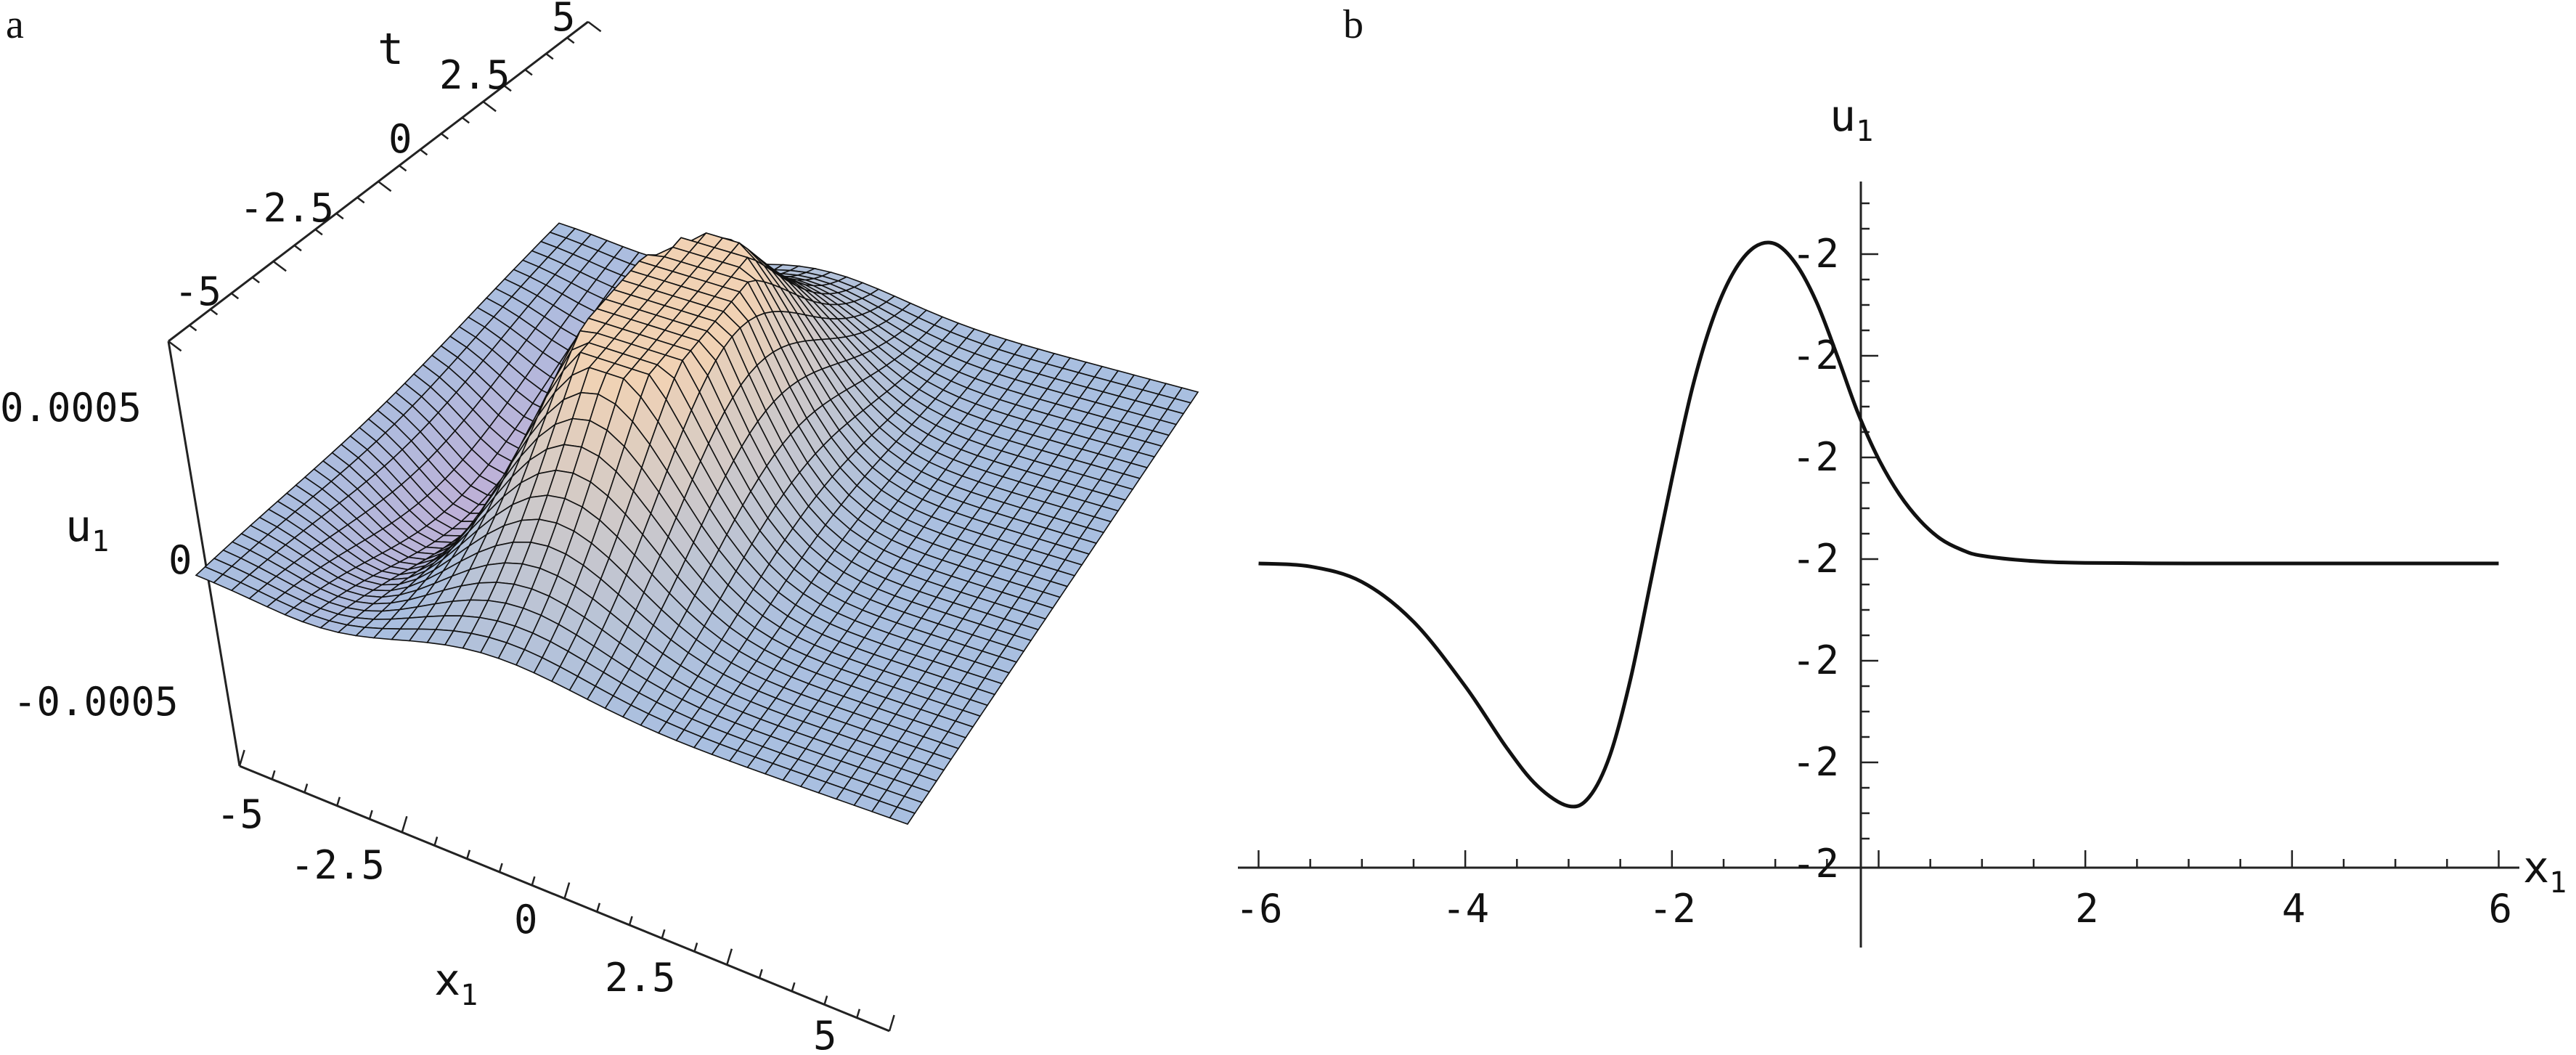 This screenshot has width=2576, height=1055. Describe the element at coordinates (2501, 909) in the screenshot. I see `b-x-tick-label: 6` at that location.